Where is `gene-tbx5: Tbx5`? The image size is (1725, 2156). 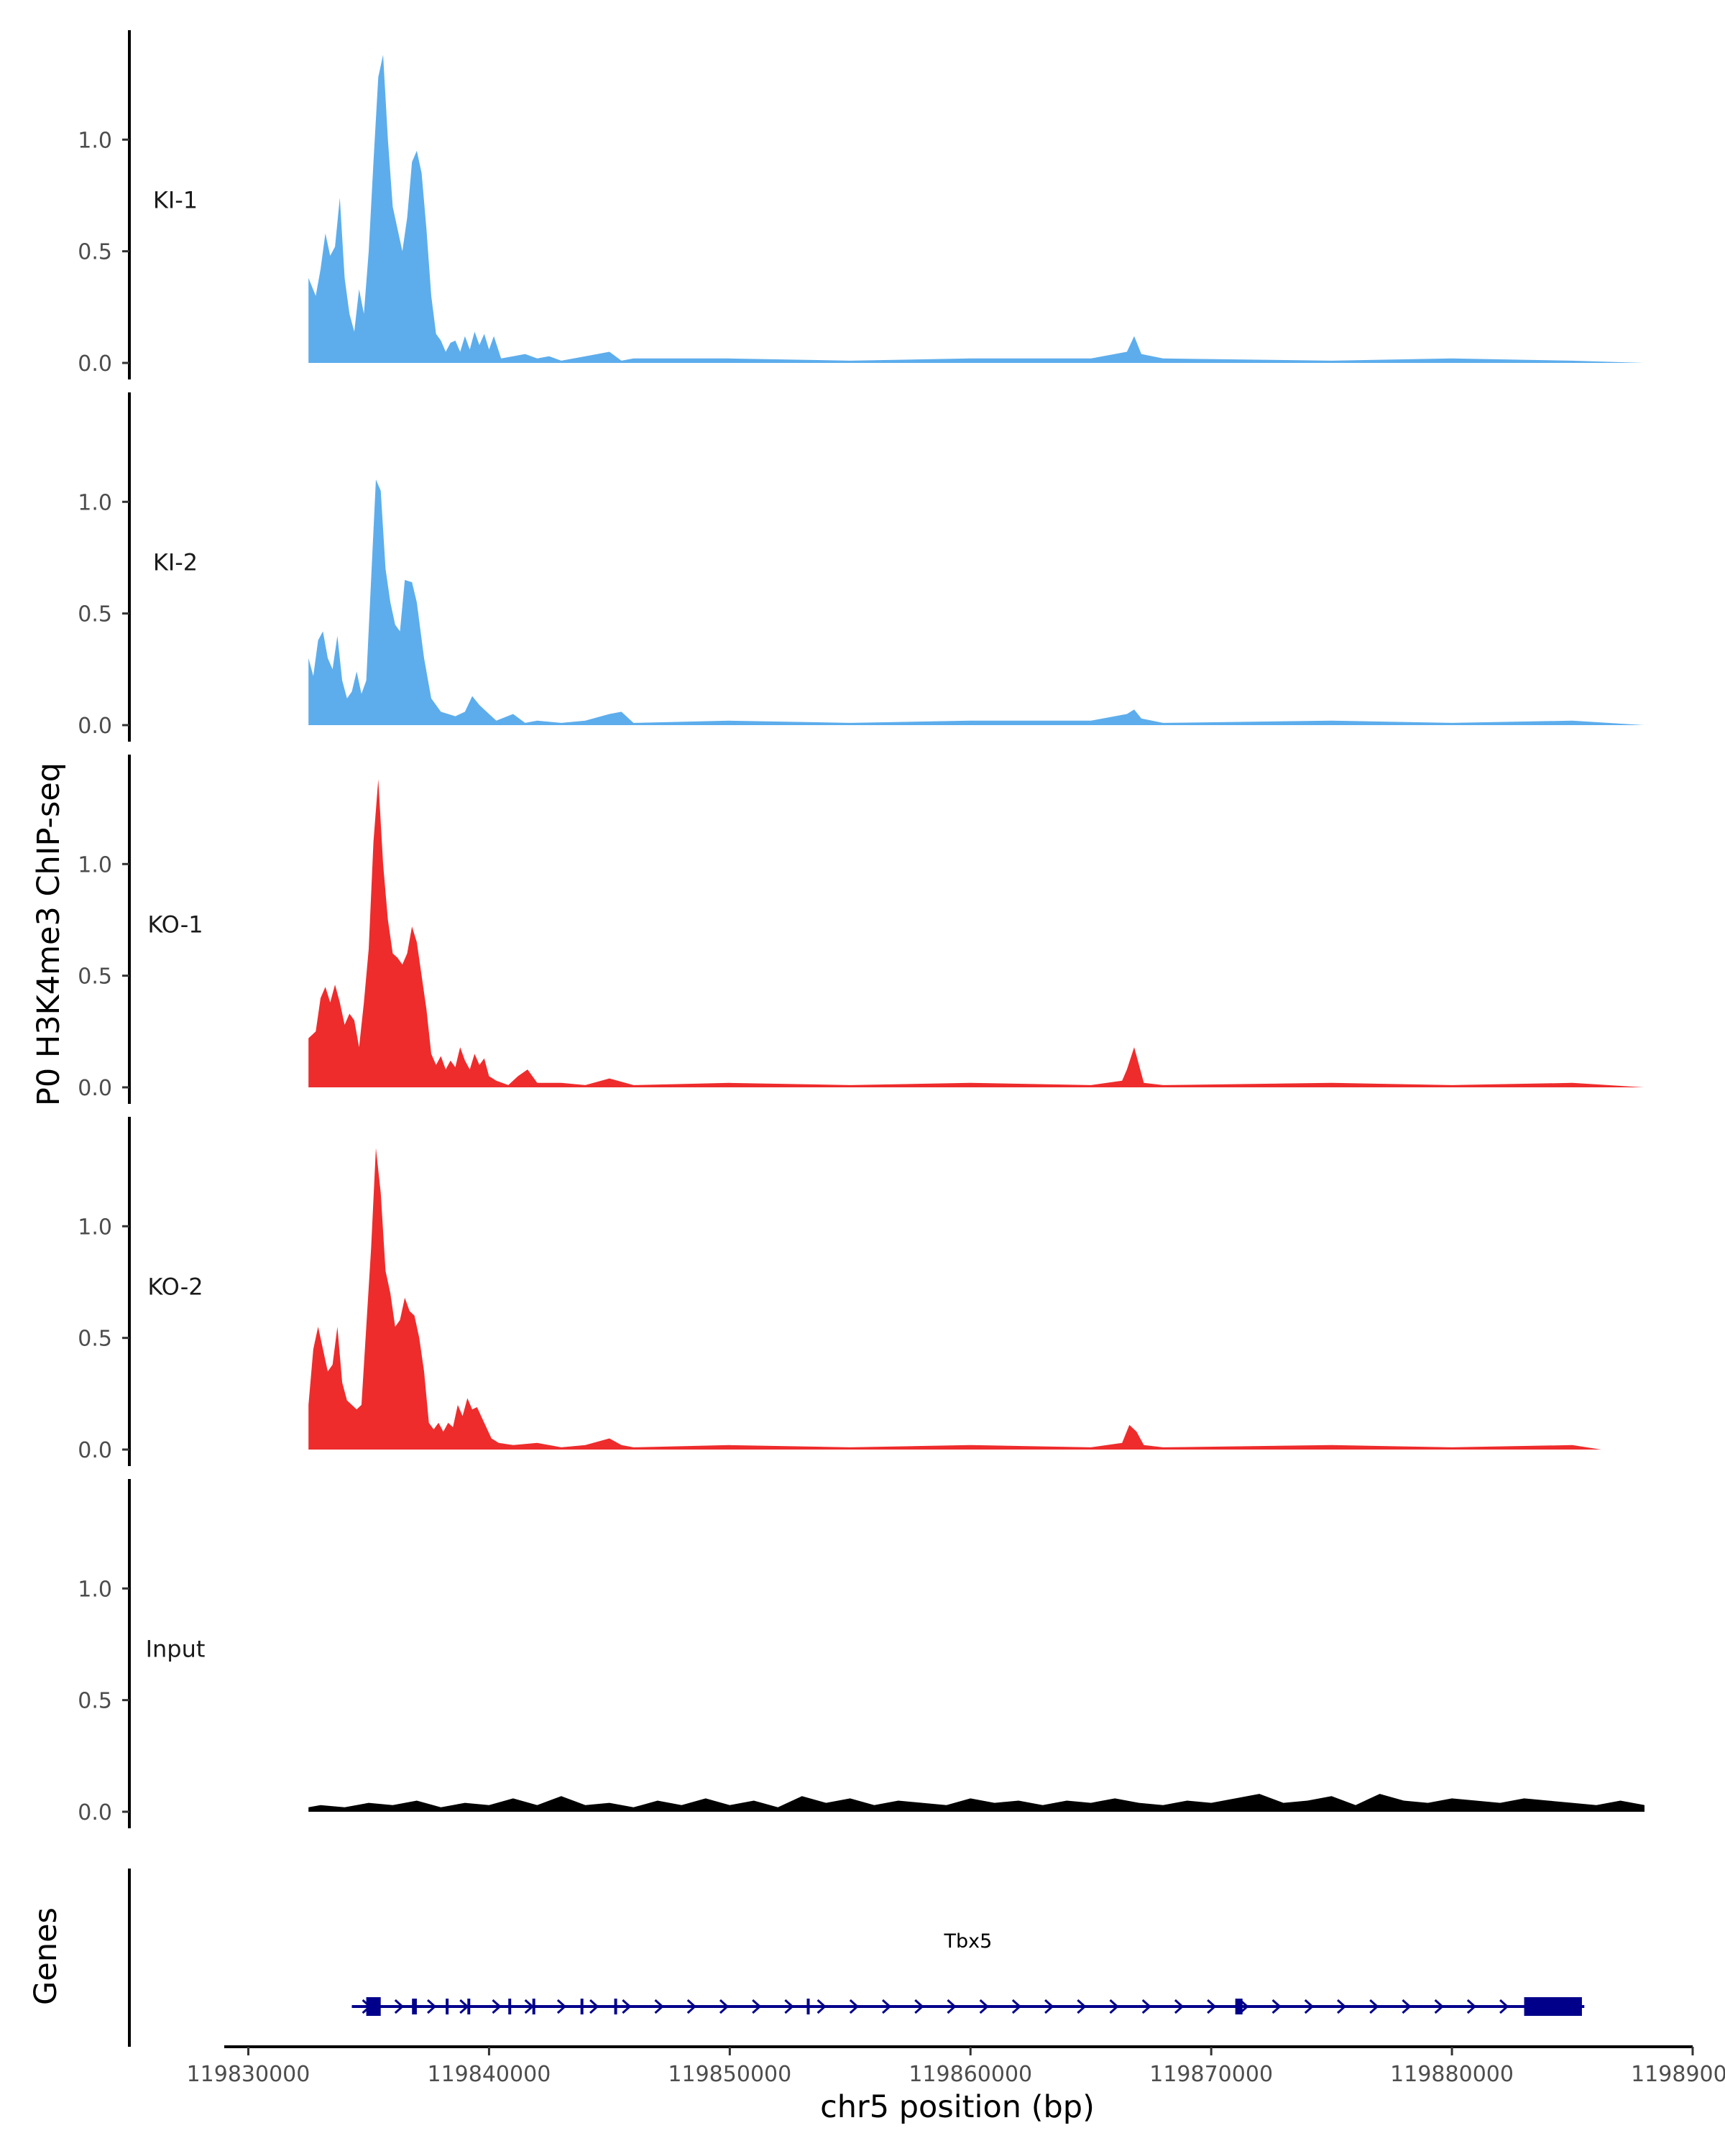 gene-tbx5: Tbx5 is located at coordinates (968, 1973).